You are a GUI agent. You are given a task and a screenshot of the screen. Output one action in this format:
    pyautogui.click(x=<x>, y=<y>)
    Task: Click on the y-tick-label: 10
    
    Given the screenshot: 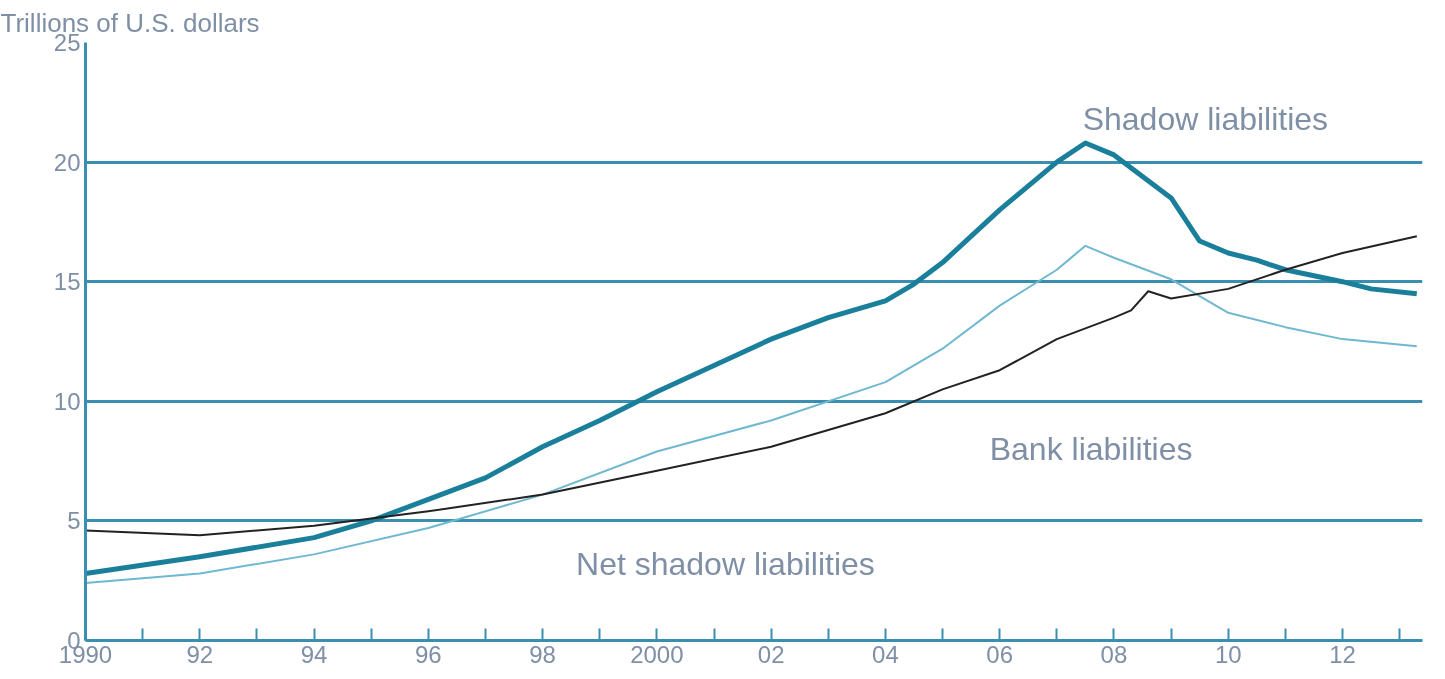 What is the action you would take?
    pyautogui.click(x=67, y=401)
    